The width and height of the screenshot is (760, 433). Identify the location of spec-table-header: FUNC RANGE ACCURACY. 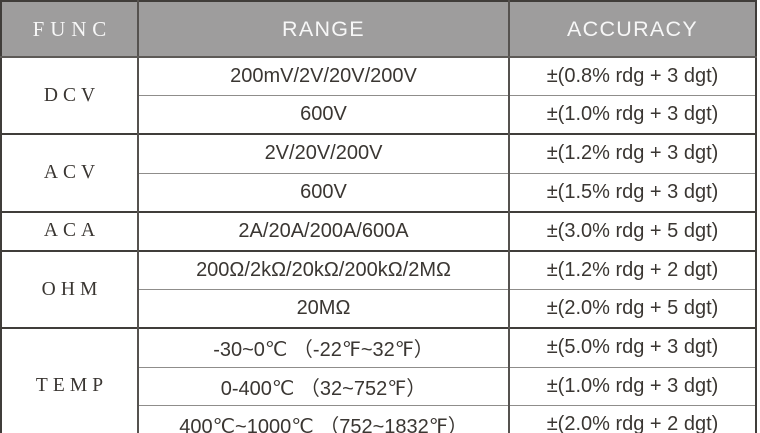
(378, 29).